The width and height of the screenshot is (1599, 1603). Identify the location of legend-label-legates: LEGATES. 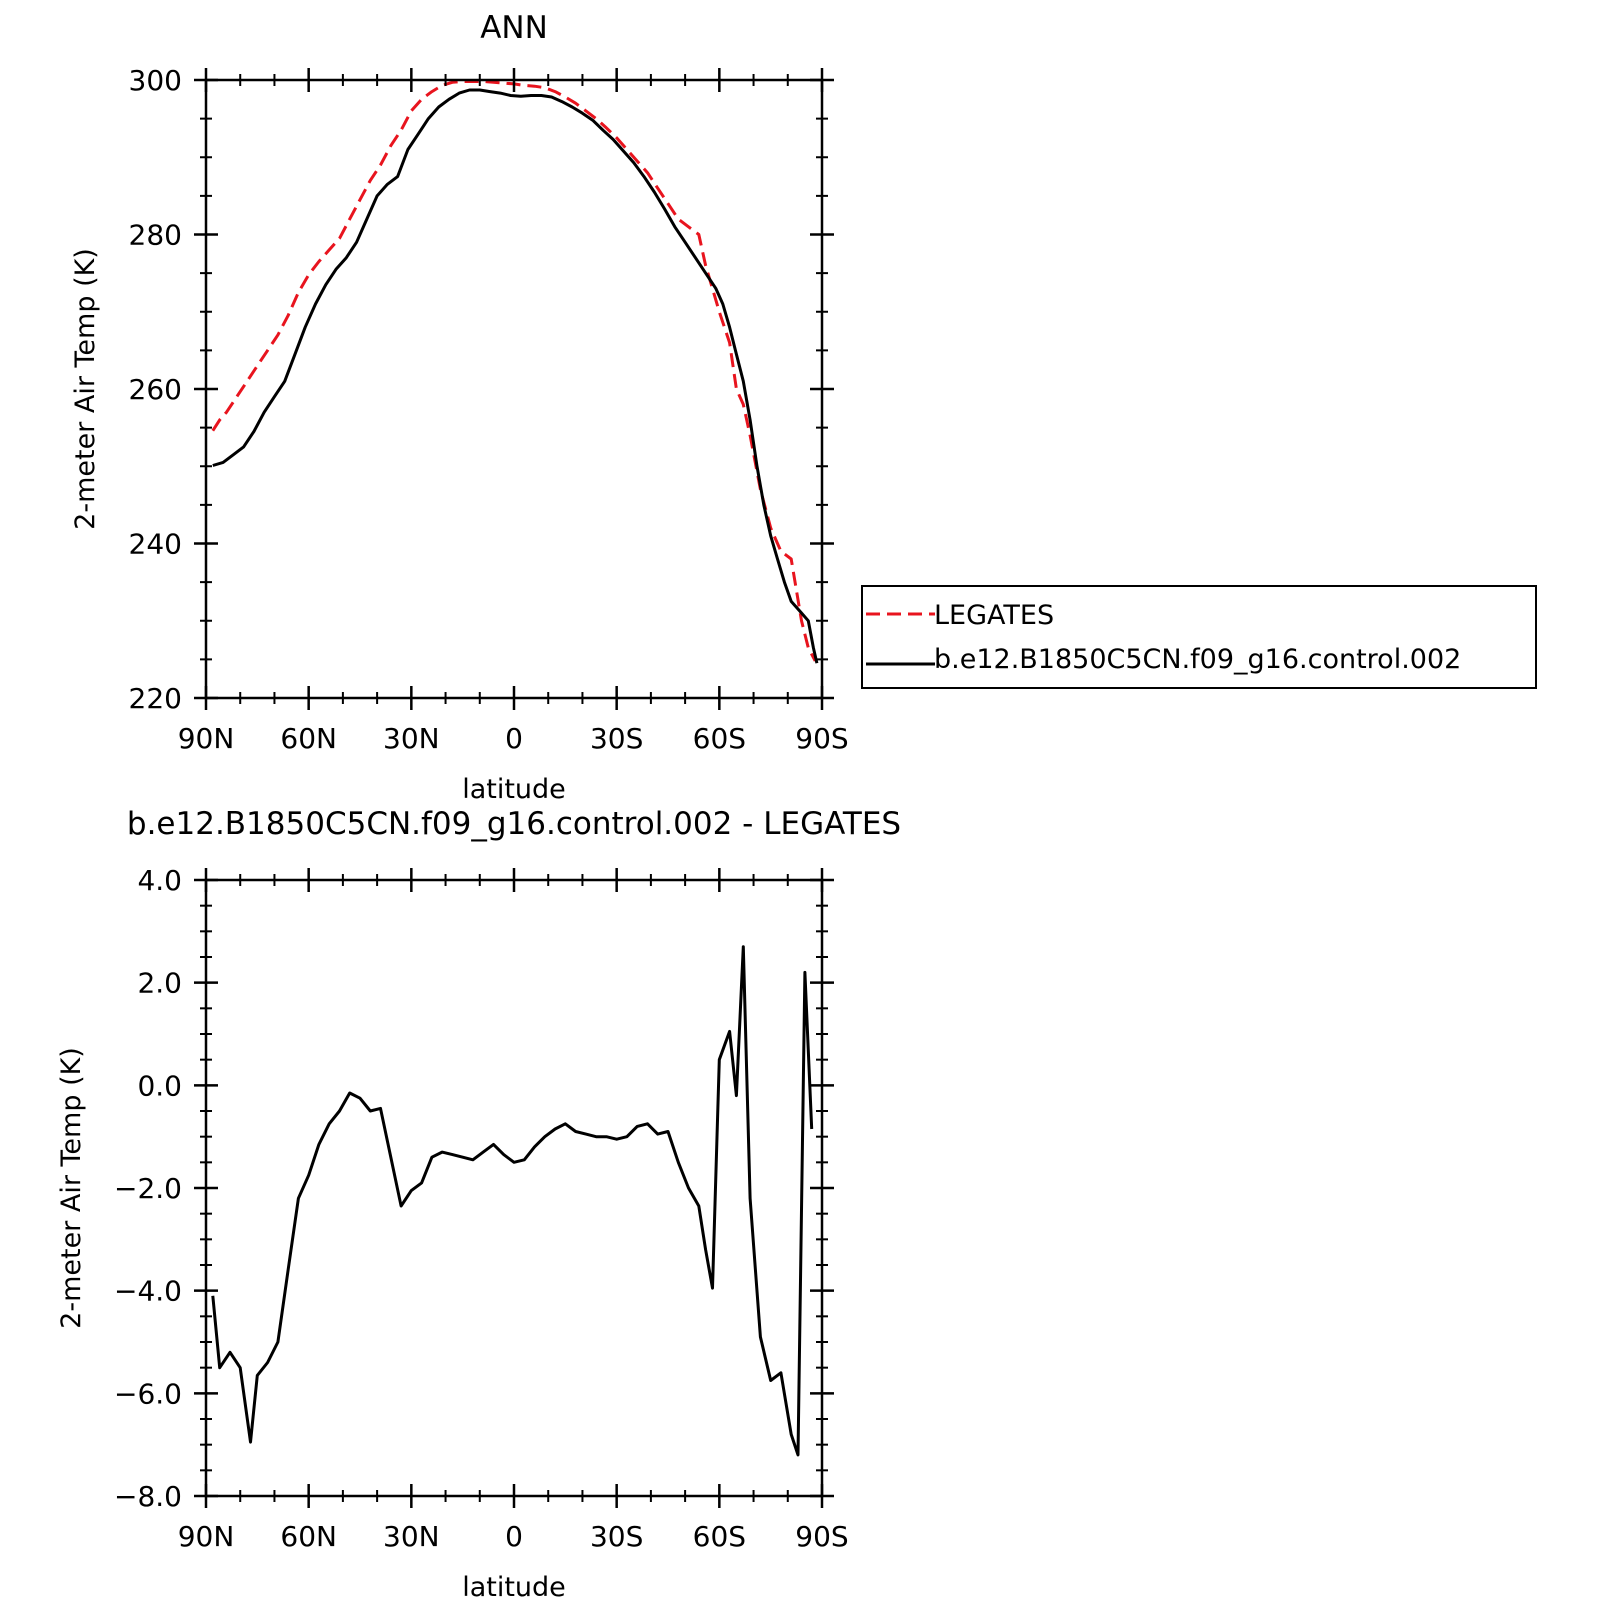
(994, 615).